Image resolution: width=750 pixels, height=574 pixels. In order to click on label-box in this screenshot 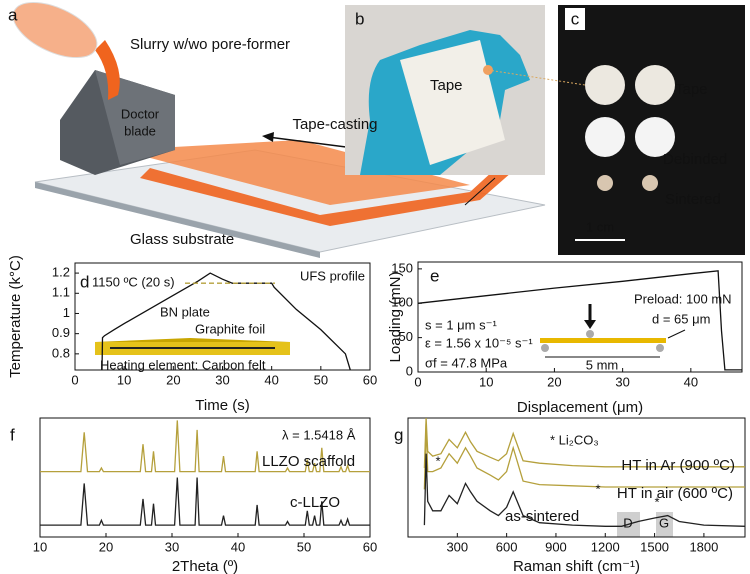, I will do `click(575, 19)`.